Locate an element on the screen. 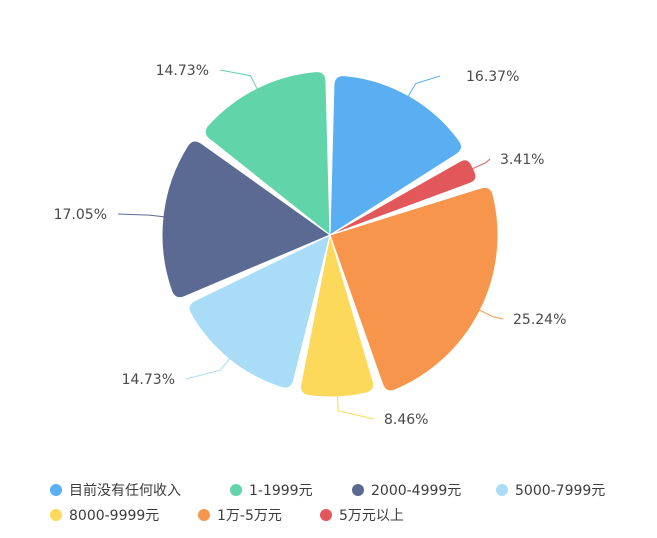  legend-item: 5万元以上 is located at coordinates (362, 516).